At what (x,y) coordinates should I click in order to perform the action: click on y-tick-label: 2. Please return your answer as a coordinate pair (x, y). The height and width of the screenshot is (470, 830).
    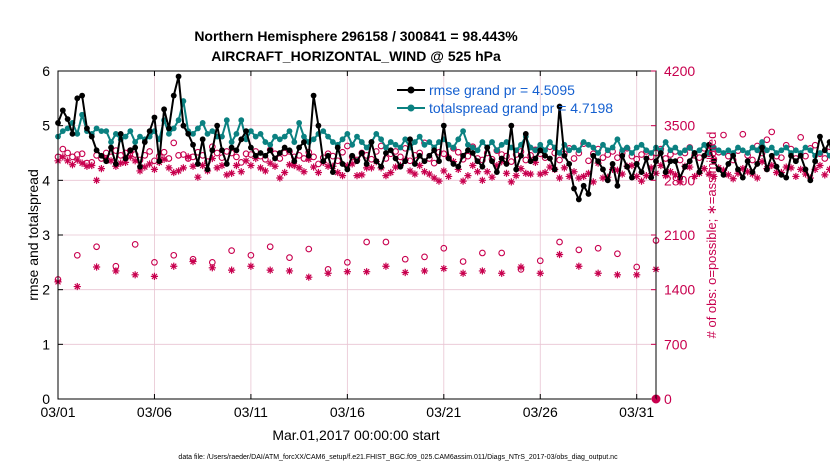
    Looking at the image, I should click on (46, 290).